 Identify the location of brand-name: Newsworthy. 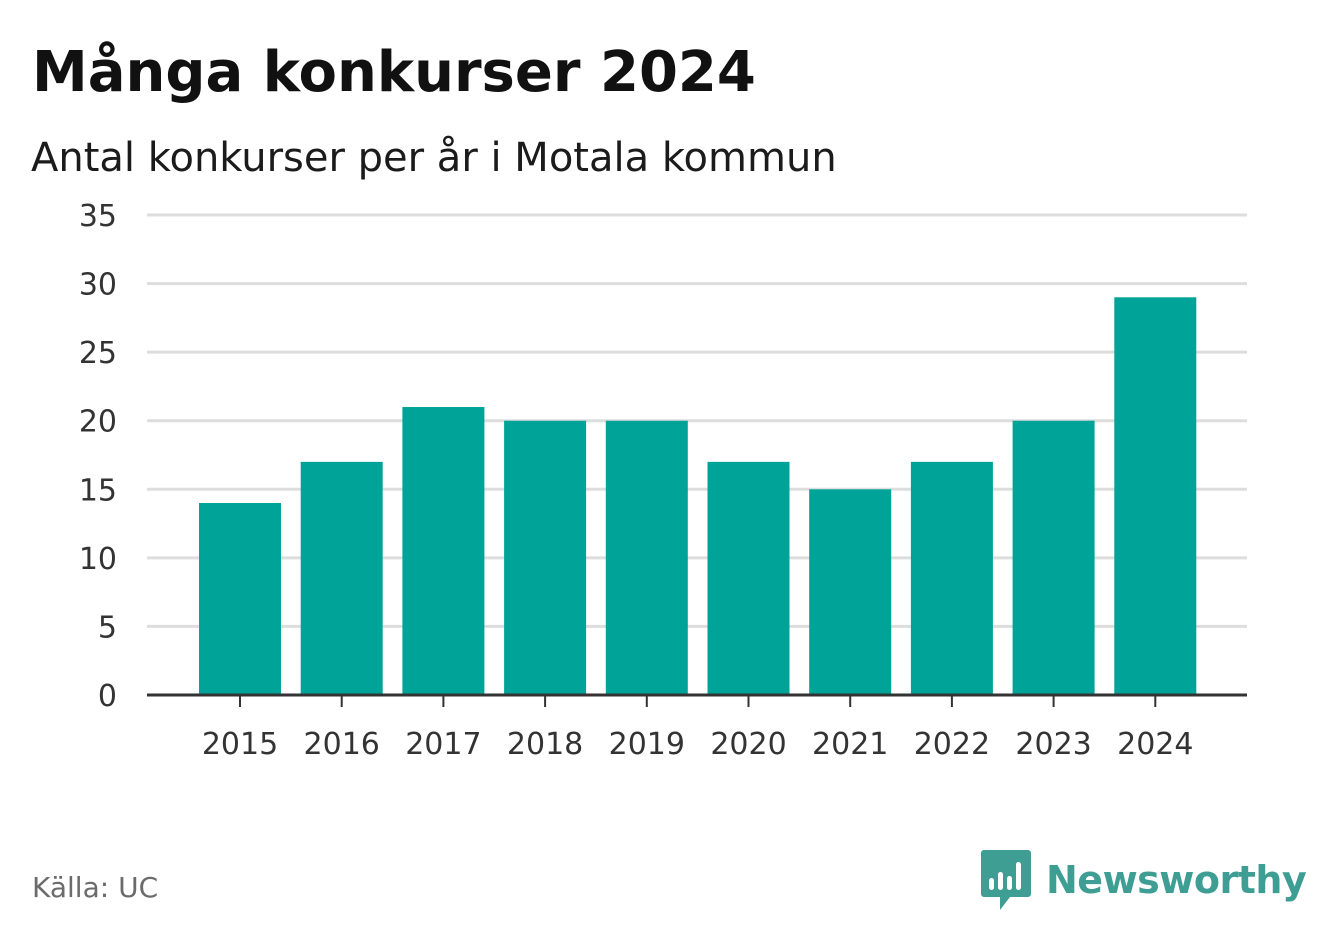
(1176, 880).